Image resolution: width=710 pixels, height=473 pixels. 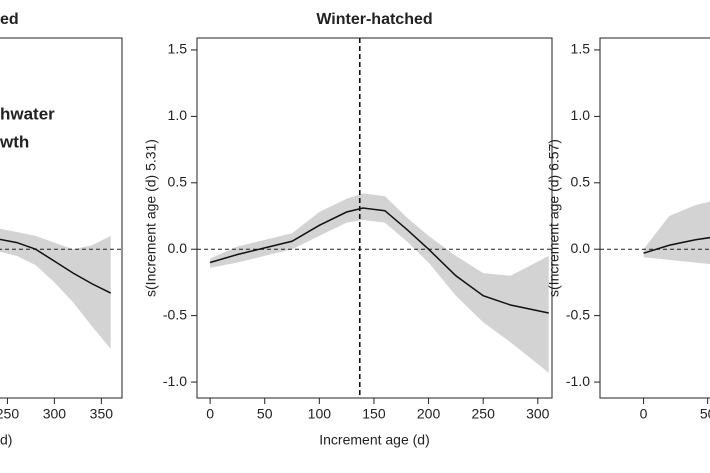 What do you see at coordinates (9, 19) in the screenshot?
I see `chart-title: ed` at bounding box center [9, 19].